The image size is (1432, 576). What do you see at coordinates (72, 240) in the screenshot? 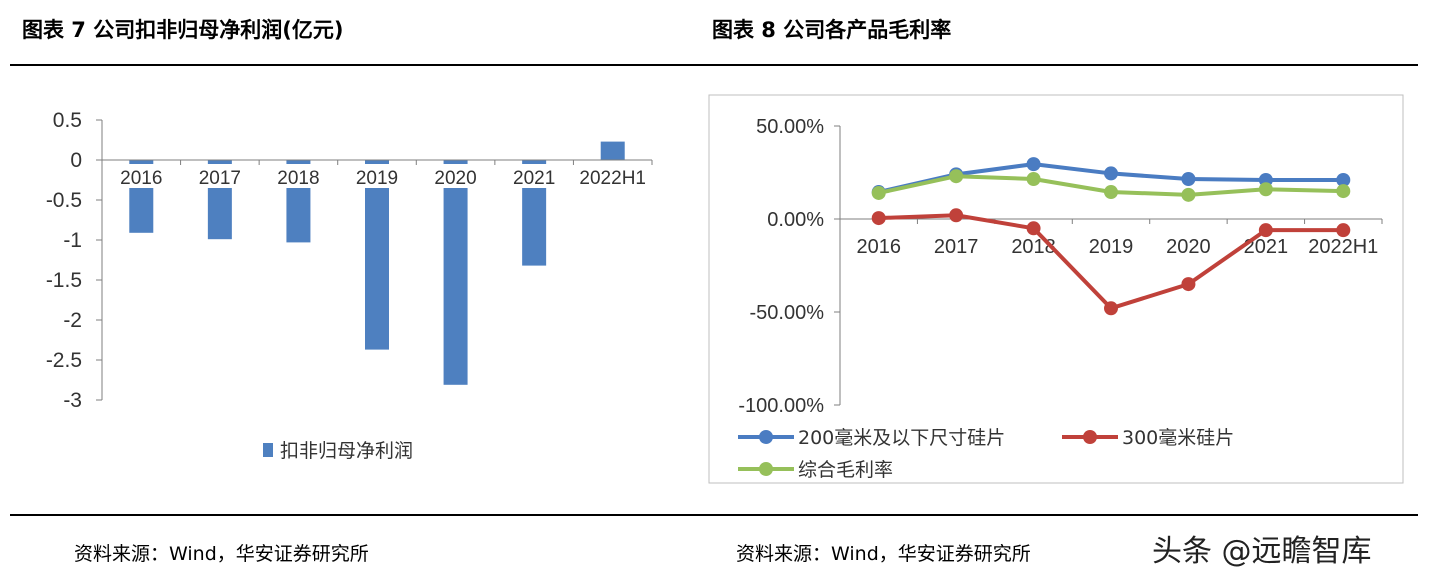
I see `y-tick-label: -1` at bounding box center [72, 240].